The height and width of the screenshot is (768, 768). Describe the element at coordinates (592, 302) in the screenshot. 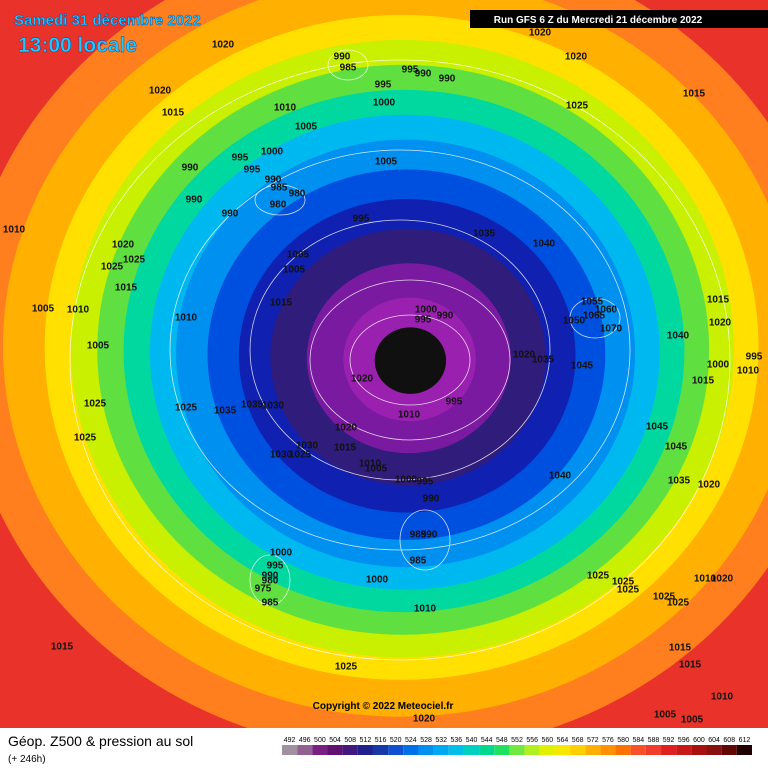

I see `isobar-label: 1055` at that location.